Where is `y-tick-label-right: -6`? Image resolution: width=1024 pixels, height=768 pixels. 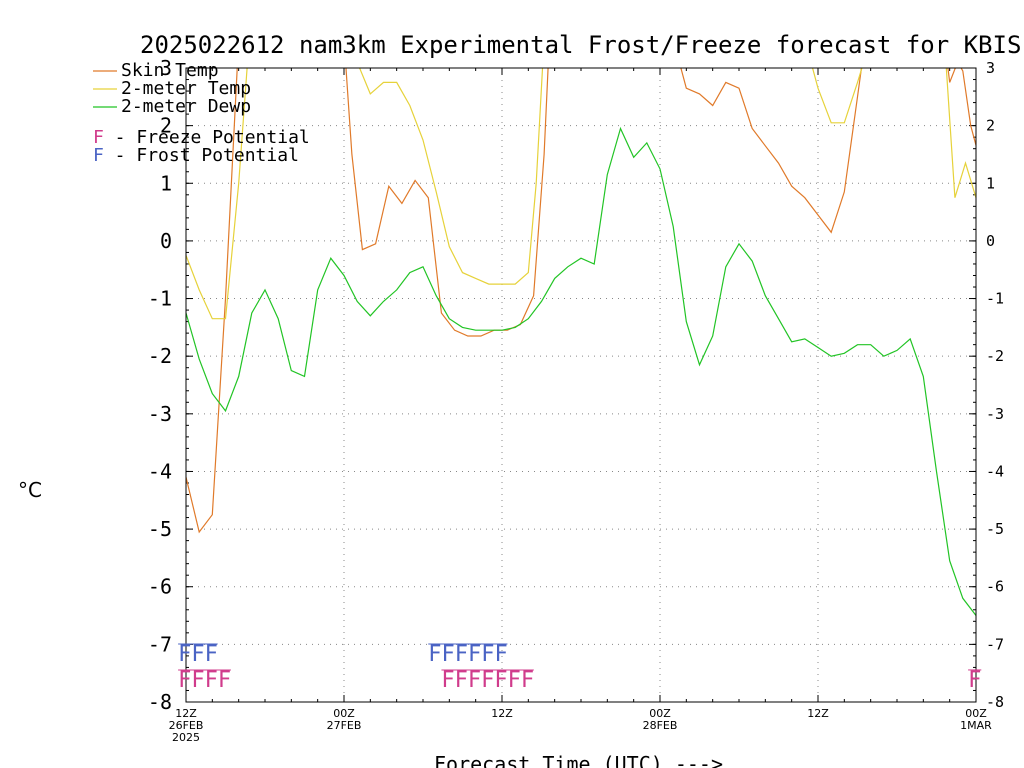
y-tick-label-right: -6 is located at coordinates (995, 587).